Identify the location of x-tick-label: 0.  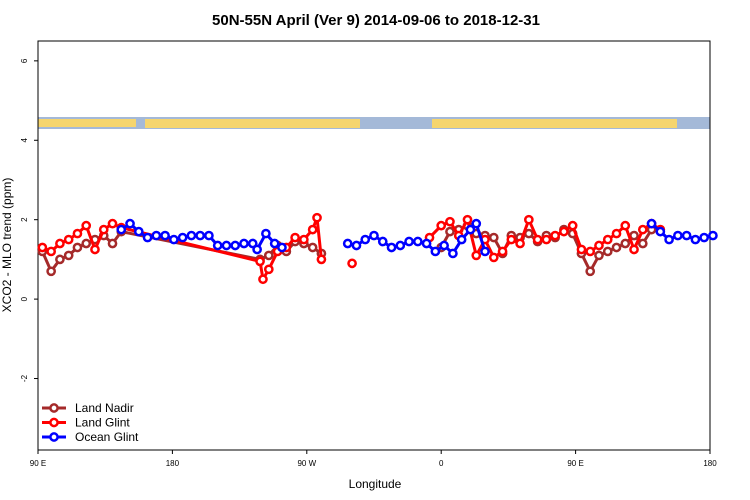
(441, 463).